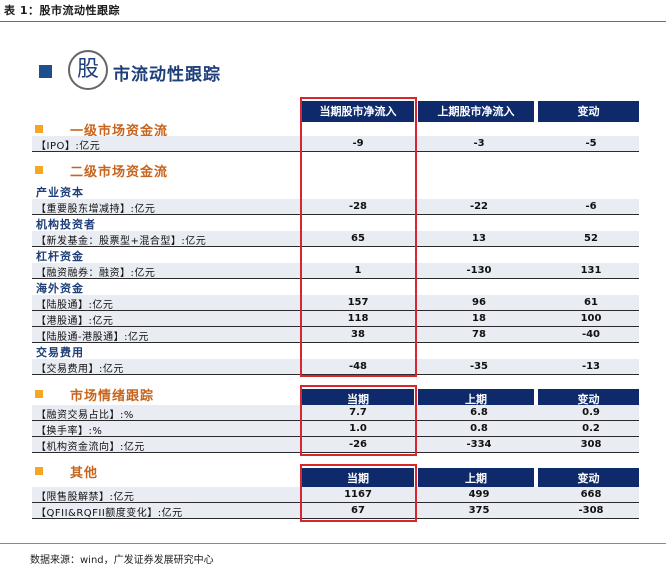 The image size is (666, 572). What do you see at coordinates (75, 305) in the screenshot?
I see `row-label: 【陆股通】:亿元` at bounding box center [75, 305].